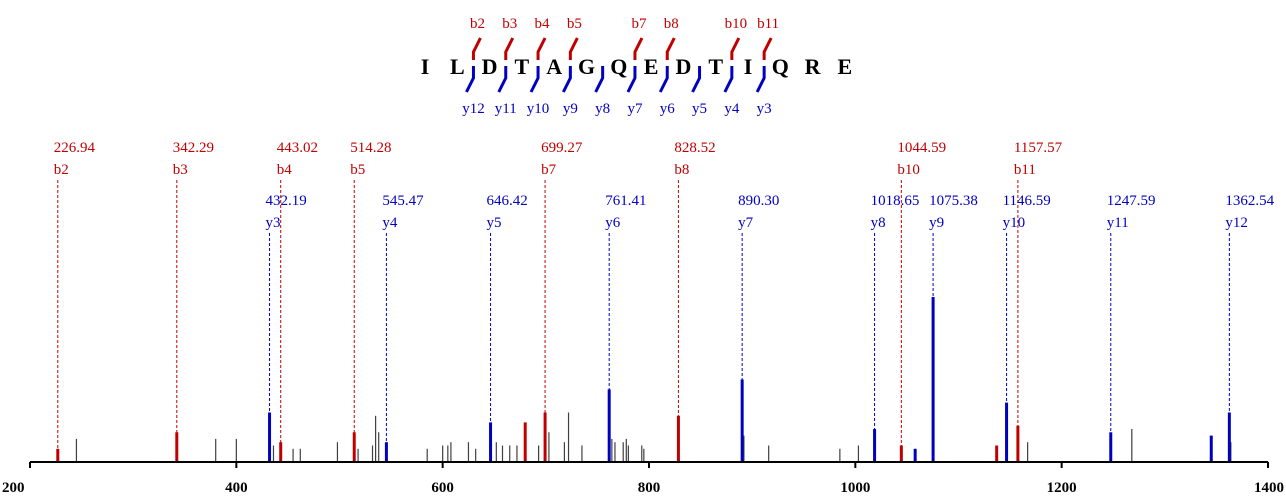 The height and width of the screenshot is (500, 1286). I want to click on b-ion-name-label: b4, so click(285, 170).